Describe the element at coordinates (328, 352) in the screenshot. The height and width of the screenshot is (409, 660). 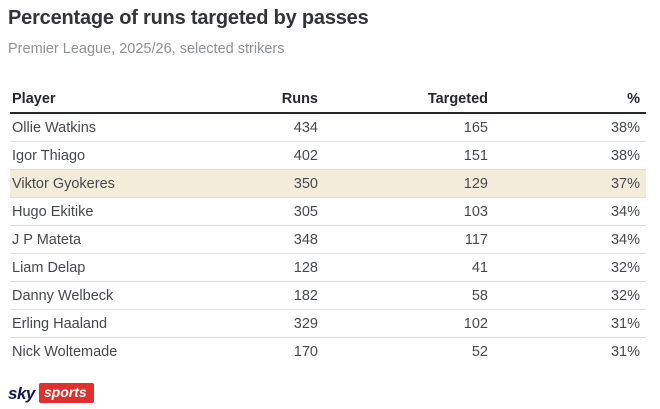
I see `table-row: Nick Woltemade 170 52 31%` at that location.